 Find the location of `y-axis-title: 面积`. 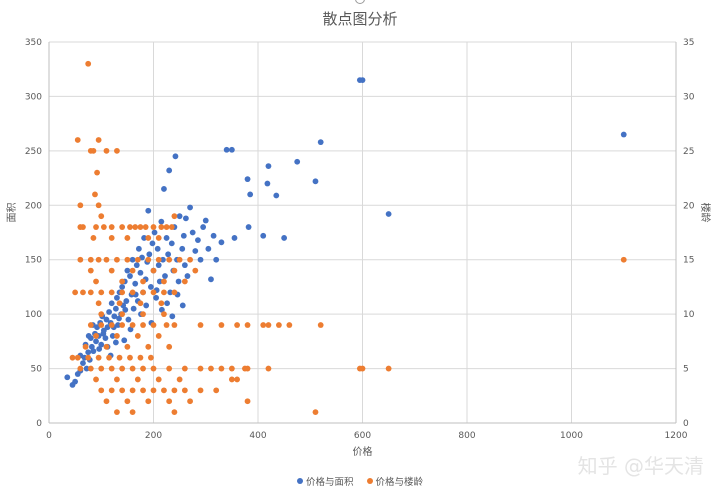

y-axis-title: 面积 is located at coordinates (12, 213).